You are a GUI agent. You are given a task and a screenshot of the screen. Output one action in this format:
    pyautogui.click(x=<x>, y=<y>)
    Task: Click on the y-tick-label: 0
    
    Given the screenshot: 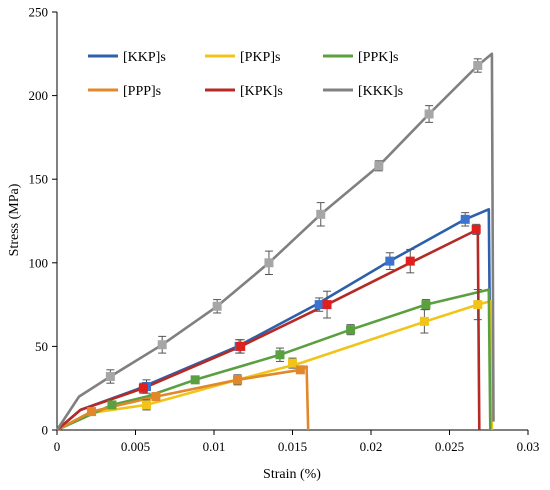 What is the action you would take?
    pyautogui.click(x=45, y=430)
    